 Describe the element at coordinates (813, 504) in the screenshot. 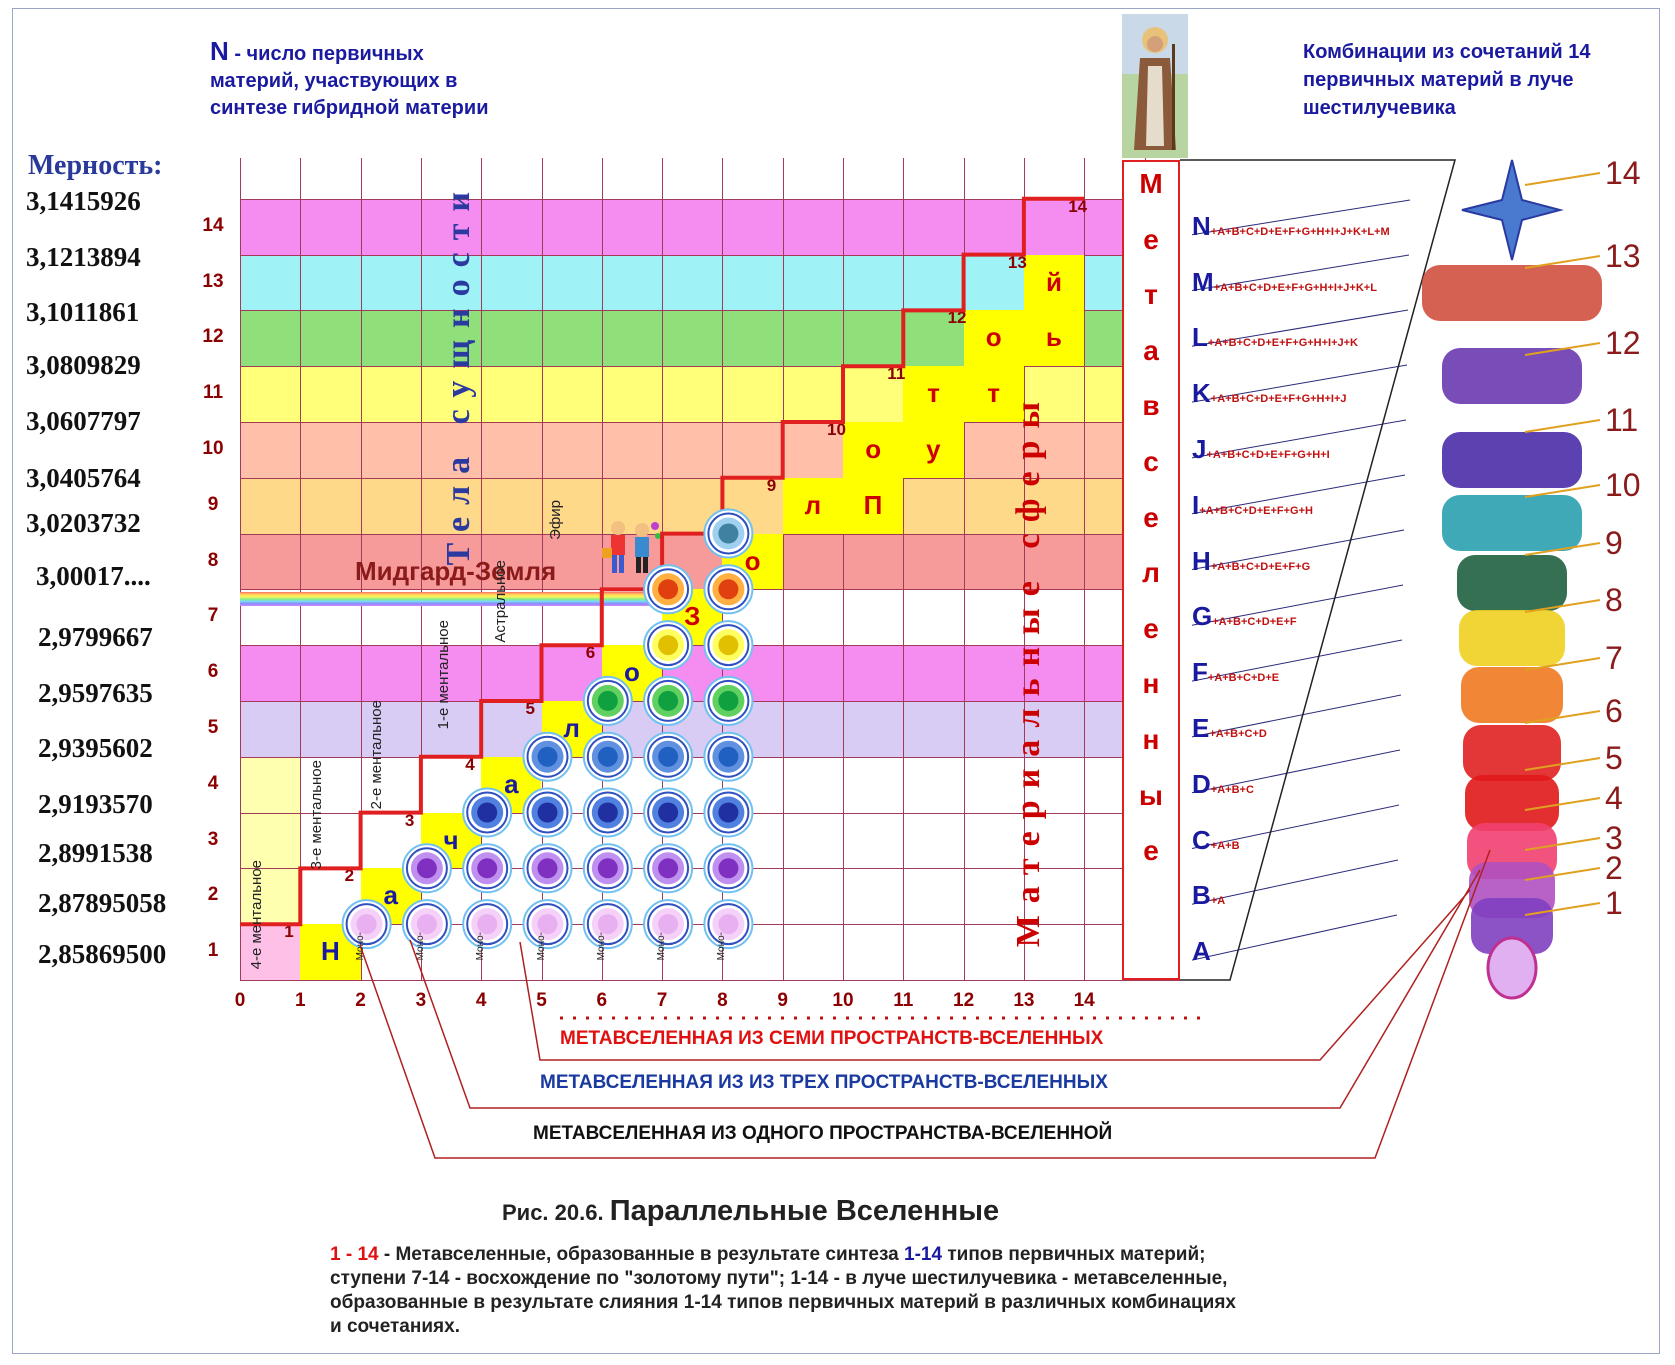

I see `step-letter: л` at that location.